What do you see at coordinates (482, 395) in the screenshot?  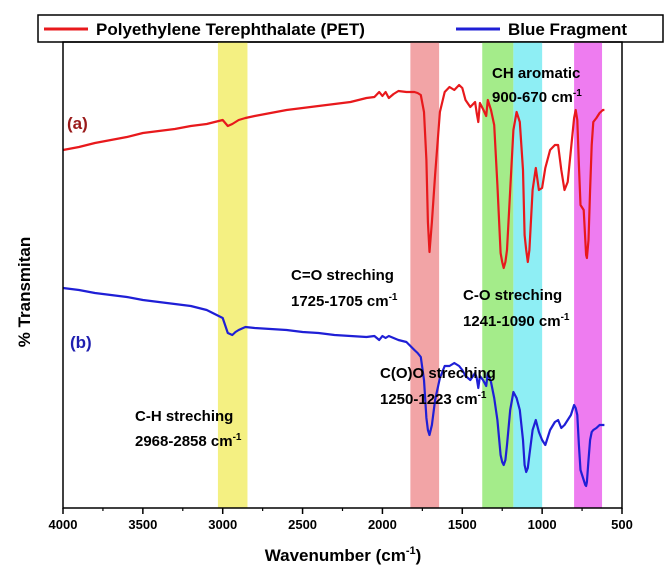 I see `annotation-coo-range-sup: -1` at bounding box center [482, 395].